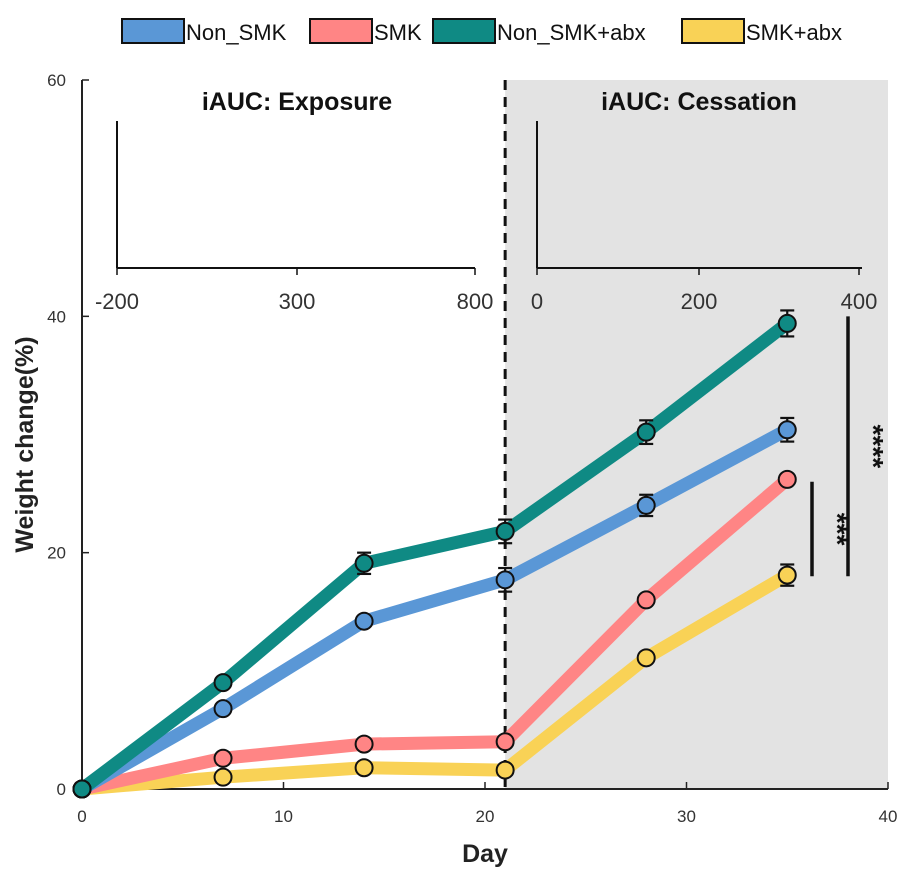  Describe the element at coordinates (485, 816) in the screenshot. I see `x-tick-label: 20` at that location.